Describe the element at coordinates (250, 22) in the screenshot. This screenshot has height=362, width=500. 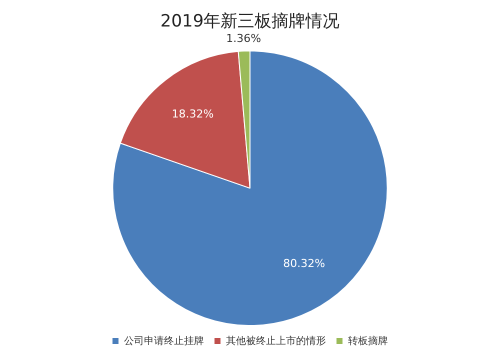
I see `chart-title: 2019年新三板摘牌情况` at that location.